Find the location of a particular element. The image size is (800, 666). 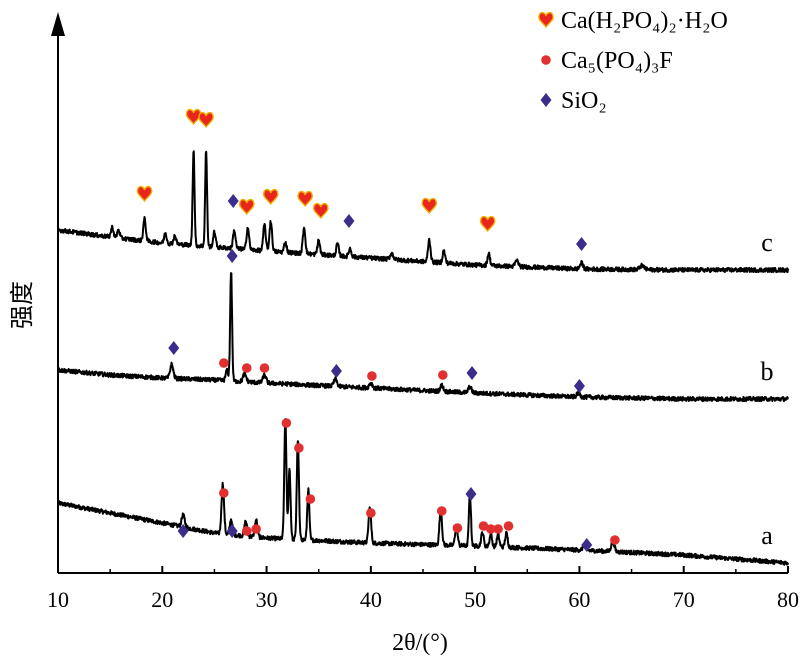

x-tick-label: 40 is located at coordinates (371, 599).